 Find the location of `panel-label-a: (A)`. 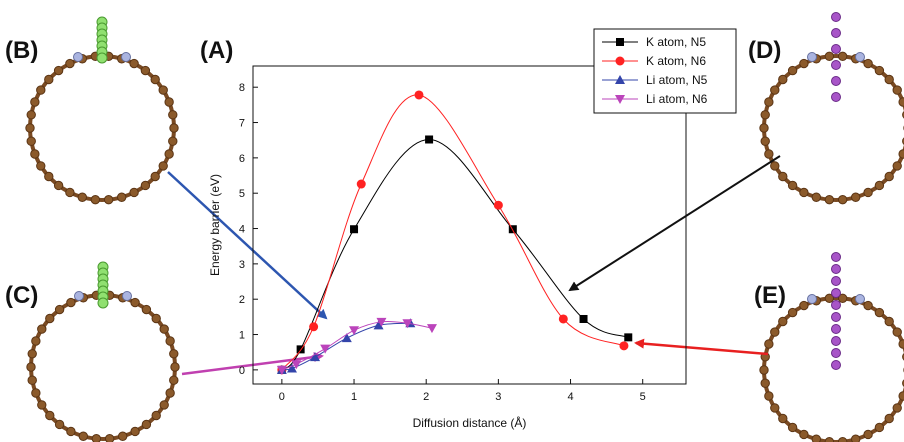

panel-label-a: (A) is located at coordinates (216, 50).